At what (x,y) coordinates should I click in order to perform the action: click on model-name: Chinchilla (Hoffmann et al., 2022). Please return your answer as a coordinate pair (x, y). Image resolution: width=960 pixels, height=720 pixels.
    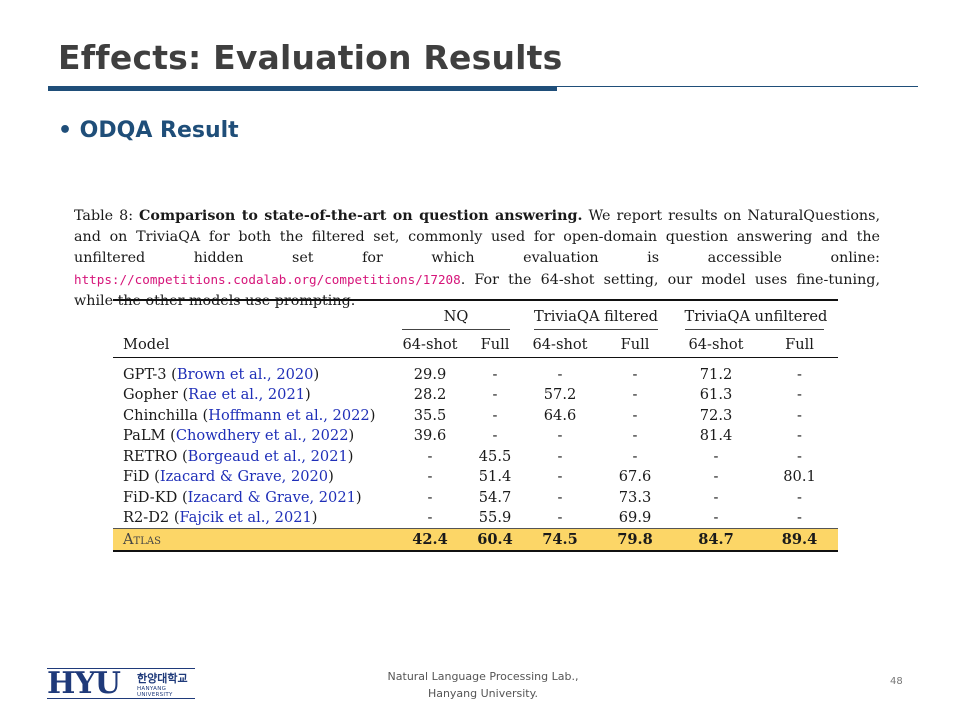
    Looking at the image, I should click on (249, 415).